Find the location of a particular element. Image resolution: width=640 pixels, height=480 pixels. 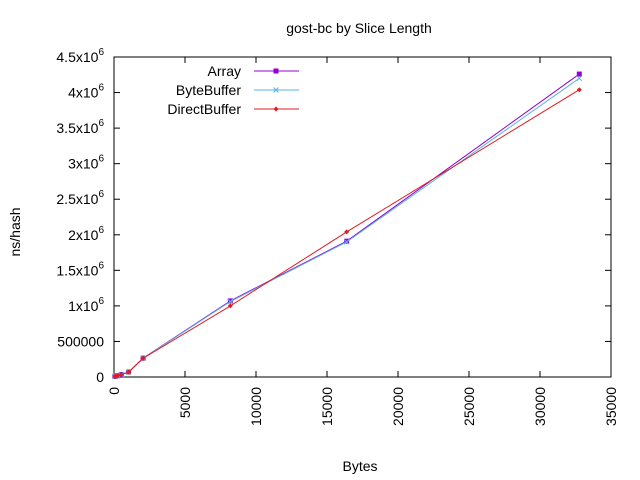

x-axis-title: Bytes is located at coordinates (359, 466).